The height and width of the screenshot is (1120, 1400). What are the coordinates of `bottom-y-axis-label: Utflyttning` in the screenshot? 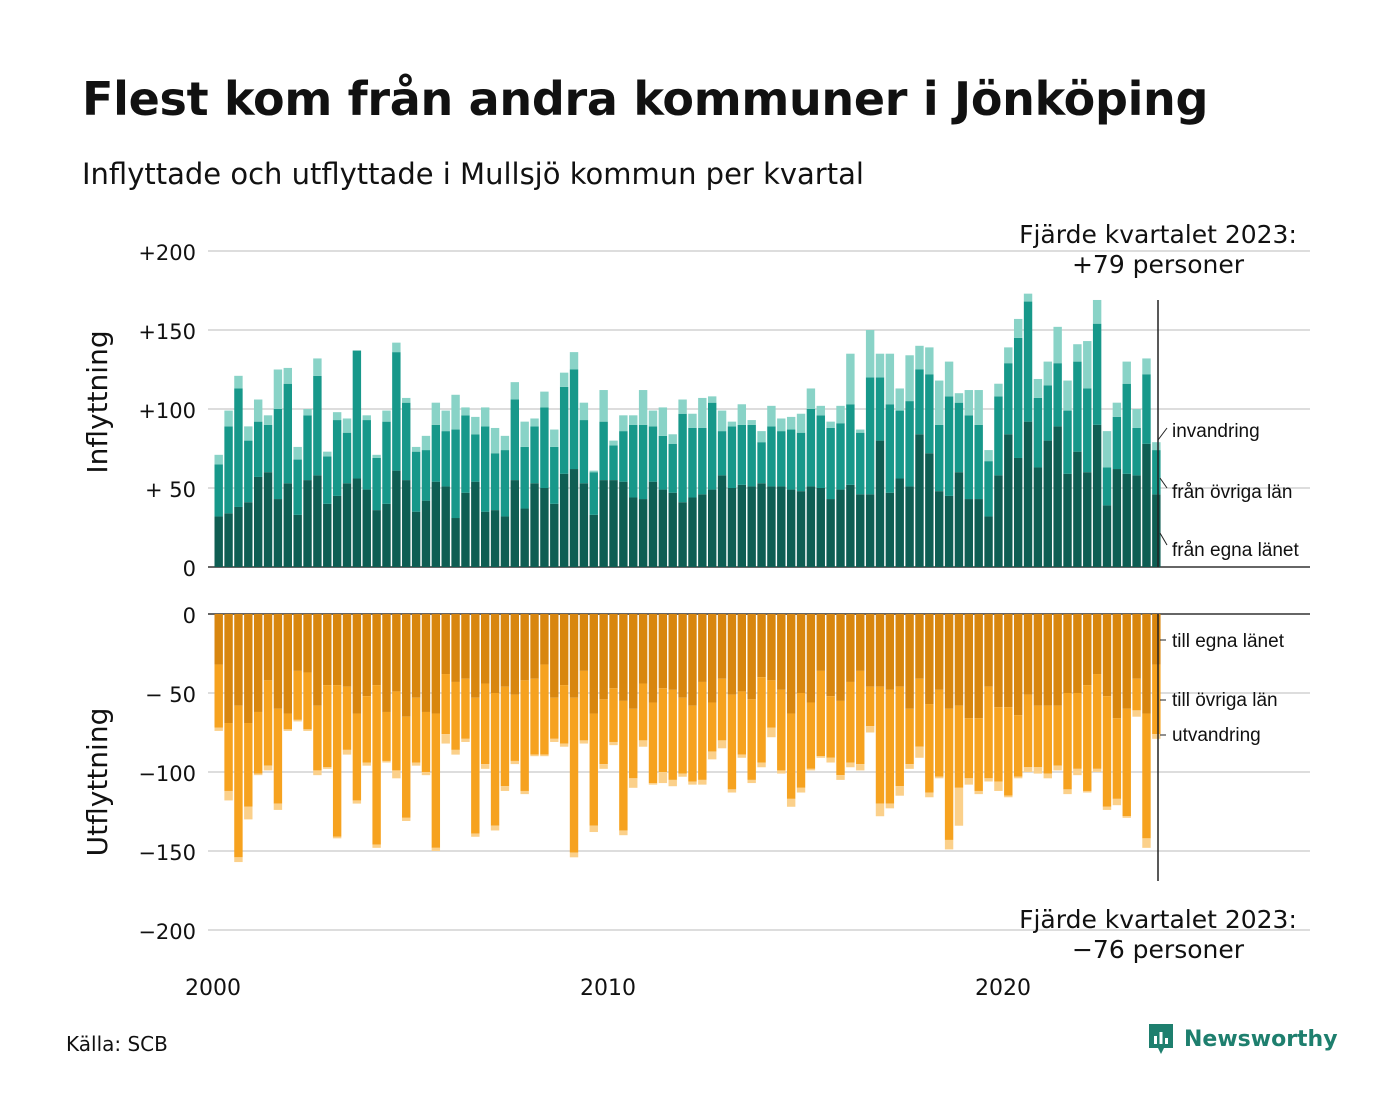 It's located at (97, 782).